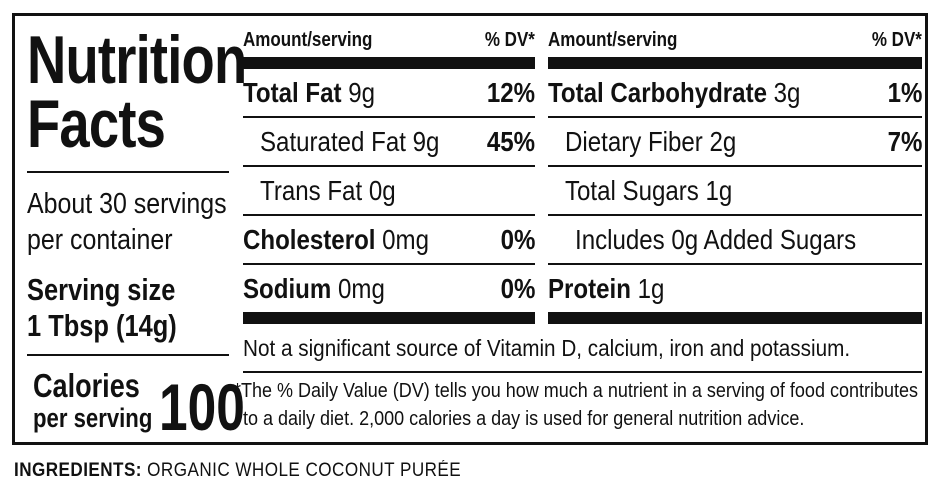 Image resolution: width=945 pixels, height=495 pixels. Describe the element at coordinates (143, 222) in the screenshot. I see `servings-per-container: About 30 servings per container` at that location.